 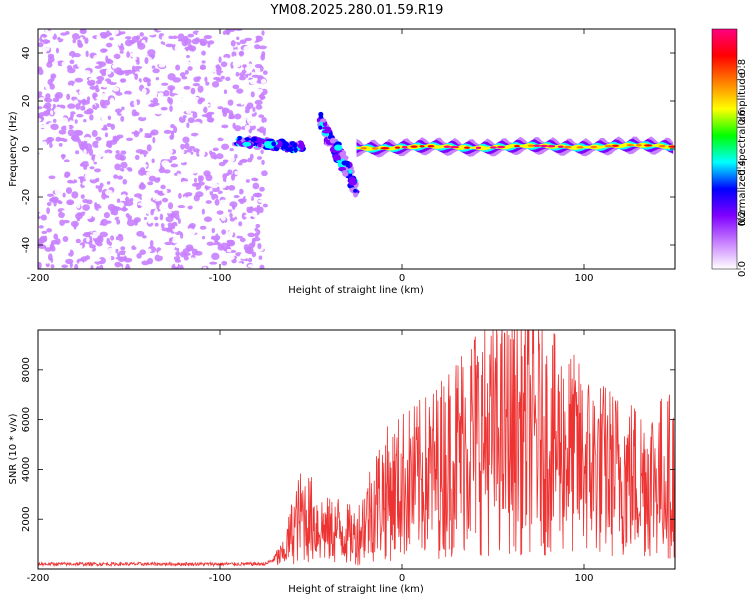 What do you see at coordinates (402, 578) in the screenshot?
I see `snr-xtick-label: 0` at bounding box center [402, 578].